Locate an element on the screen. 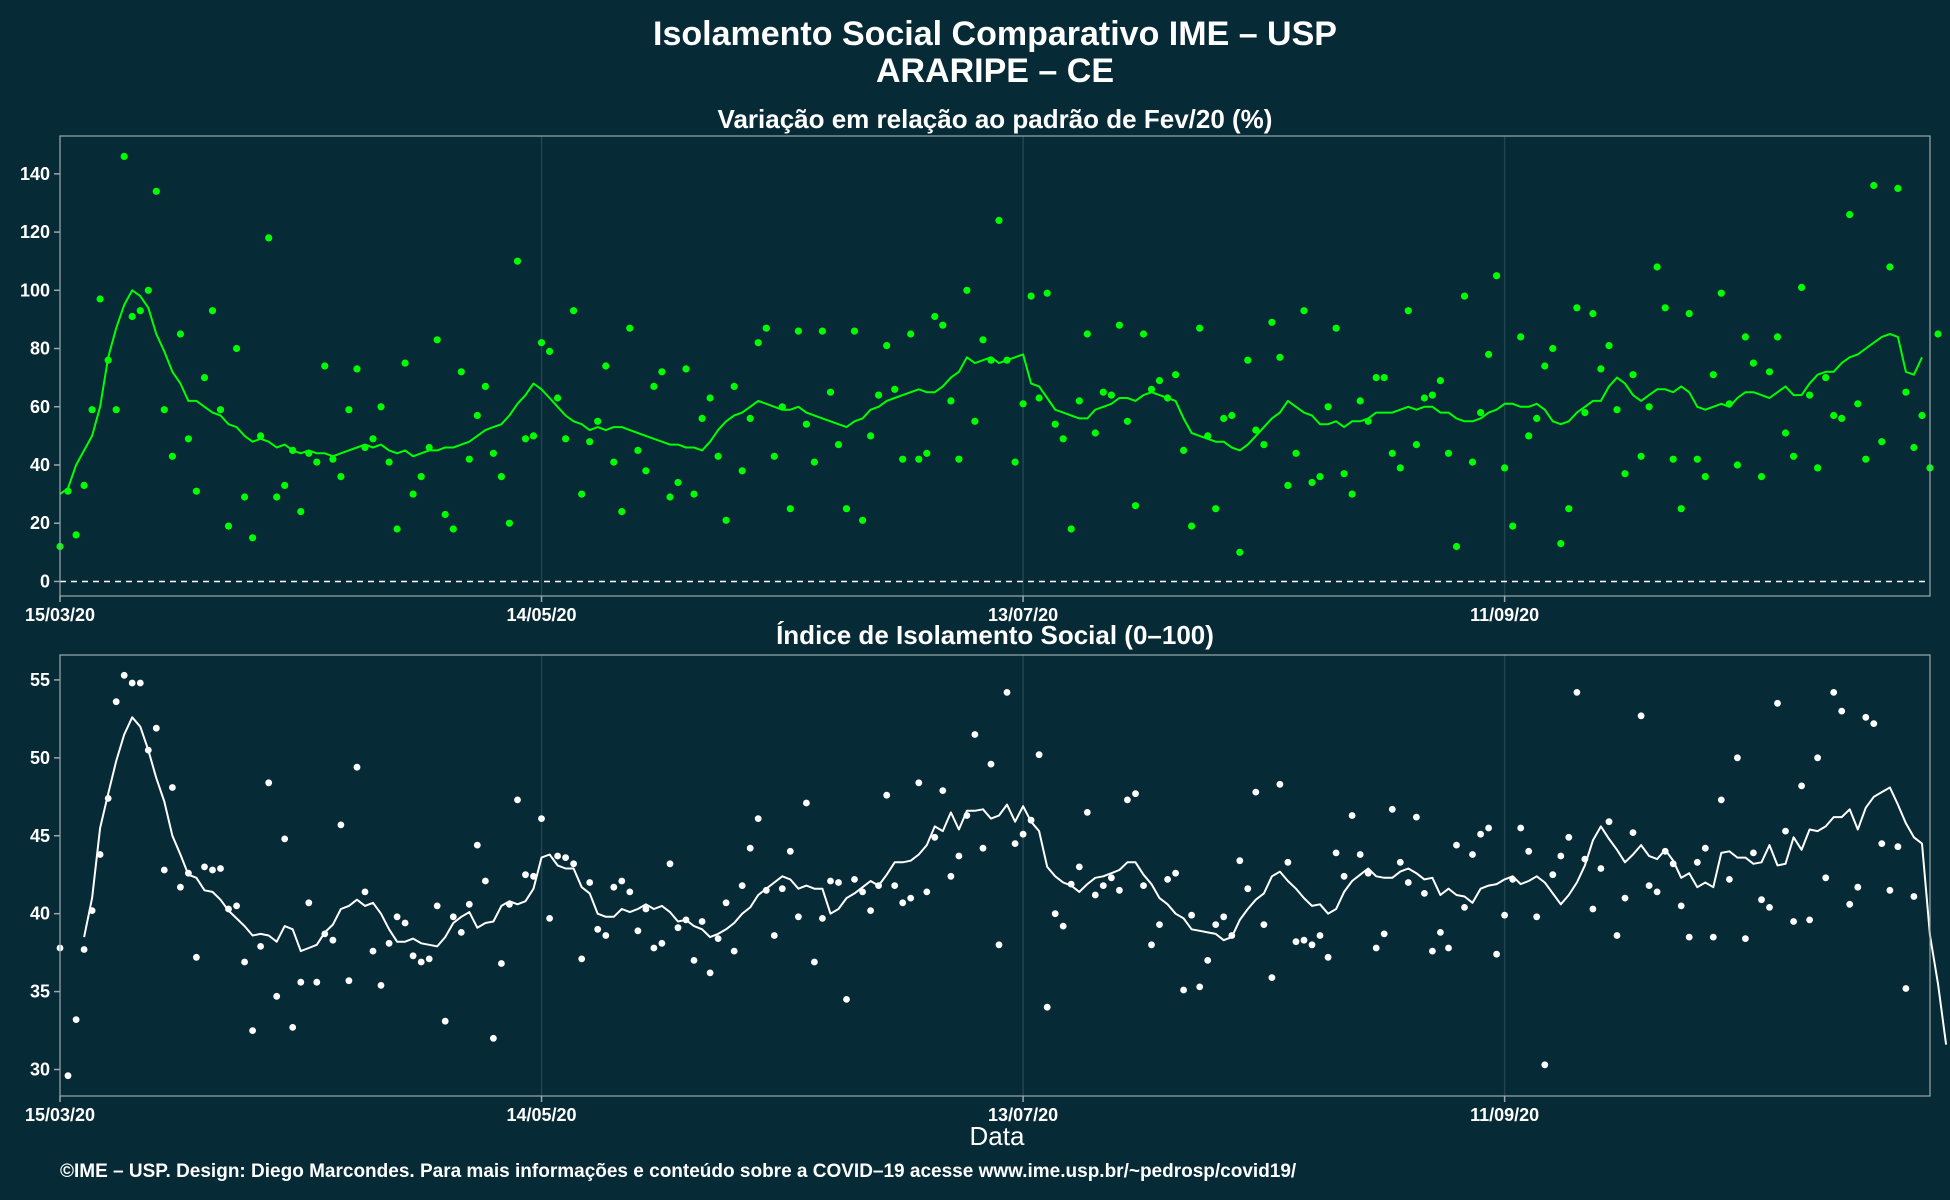 Image resolution: width=1950 pixels, height=1200 pixels. x-tick-label: 13/07/20 is located at coordinates (1023, 615).